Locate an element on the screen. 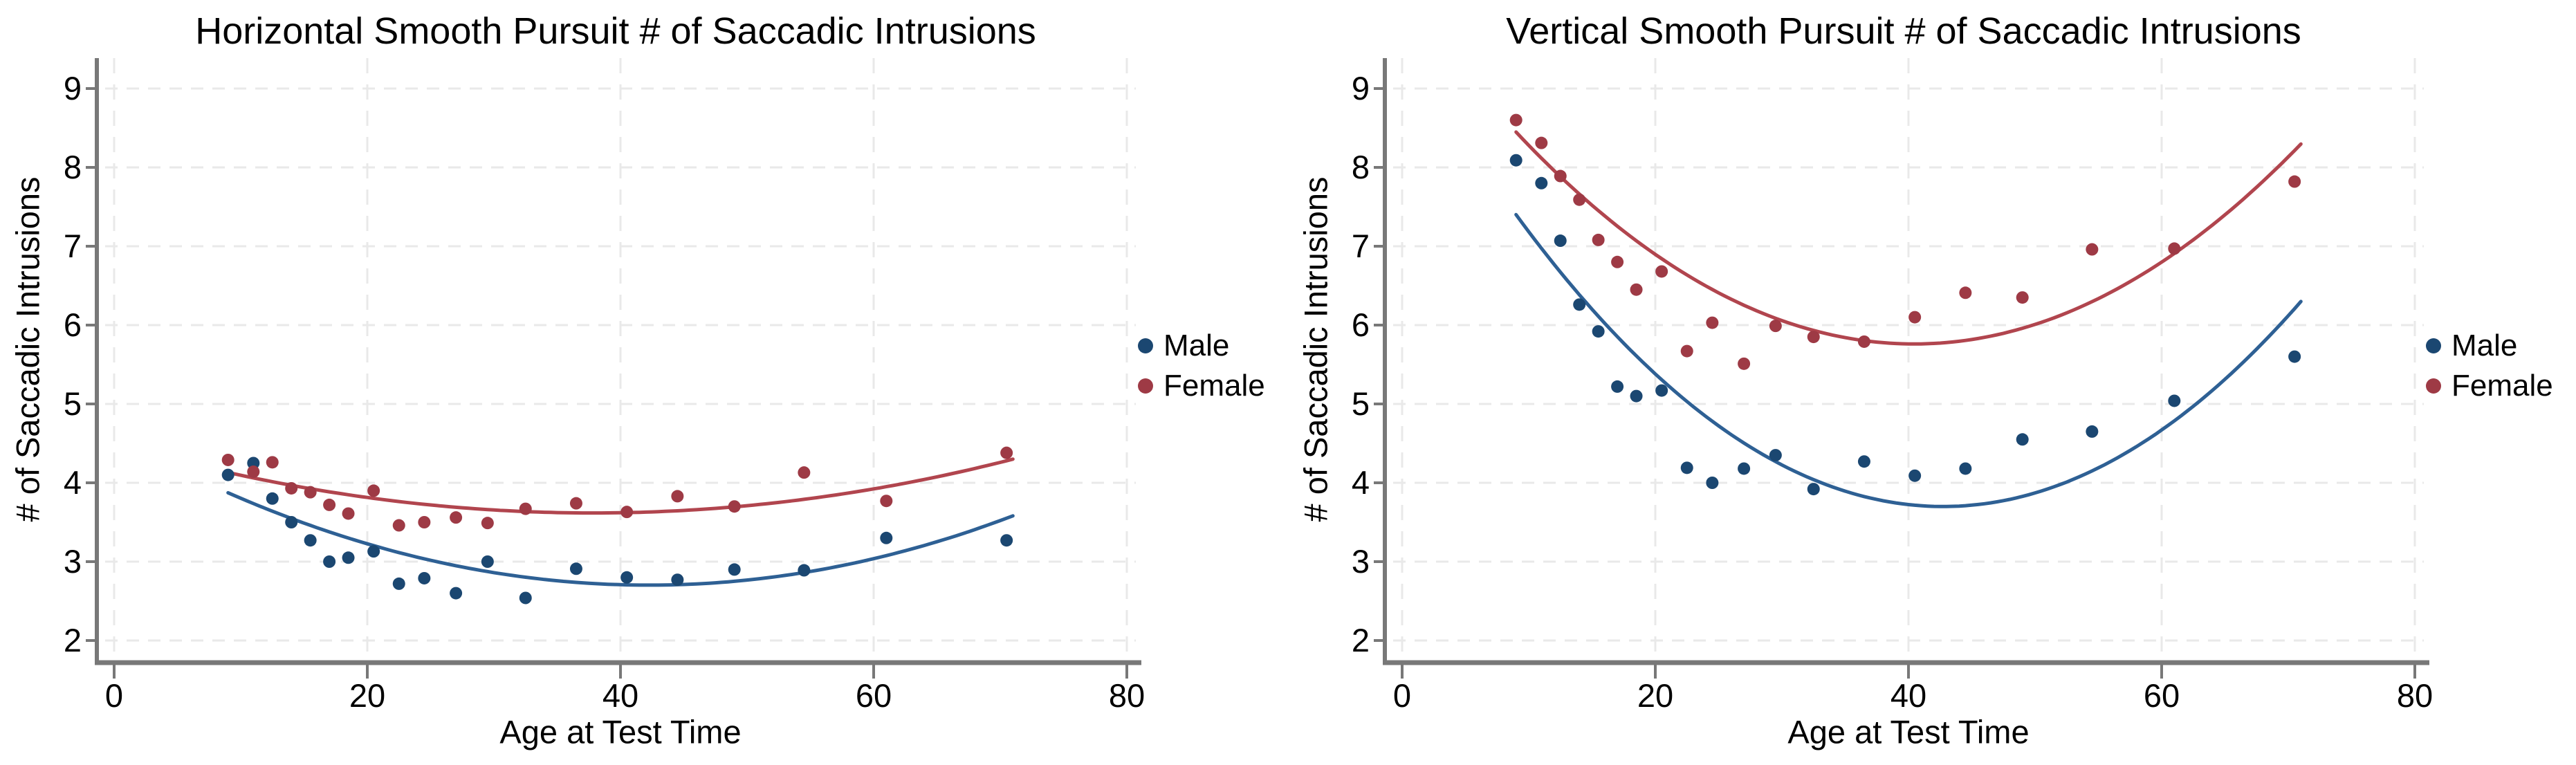  legend-label-female: Female is located at coordinates (1214, 386).